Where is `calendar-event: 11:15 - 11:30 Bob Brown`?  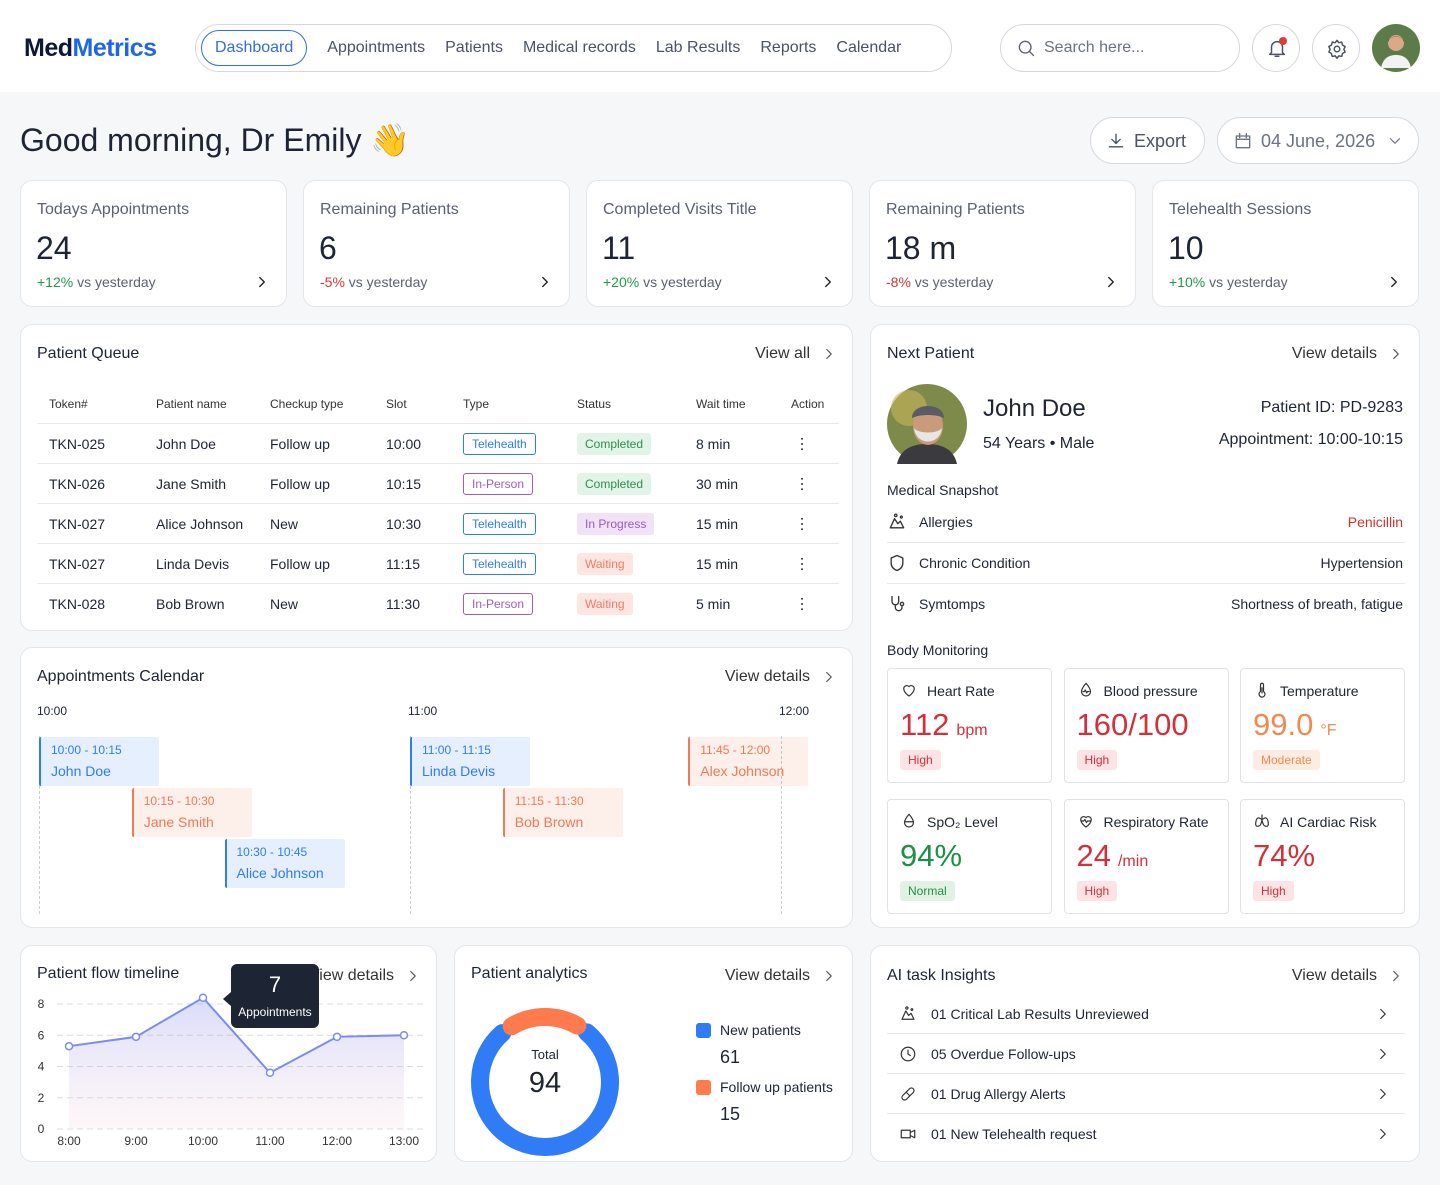
calendar-event: 11:15 - 11:30 Bob Brown is located at coordinates (562, 812).